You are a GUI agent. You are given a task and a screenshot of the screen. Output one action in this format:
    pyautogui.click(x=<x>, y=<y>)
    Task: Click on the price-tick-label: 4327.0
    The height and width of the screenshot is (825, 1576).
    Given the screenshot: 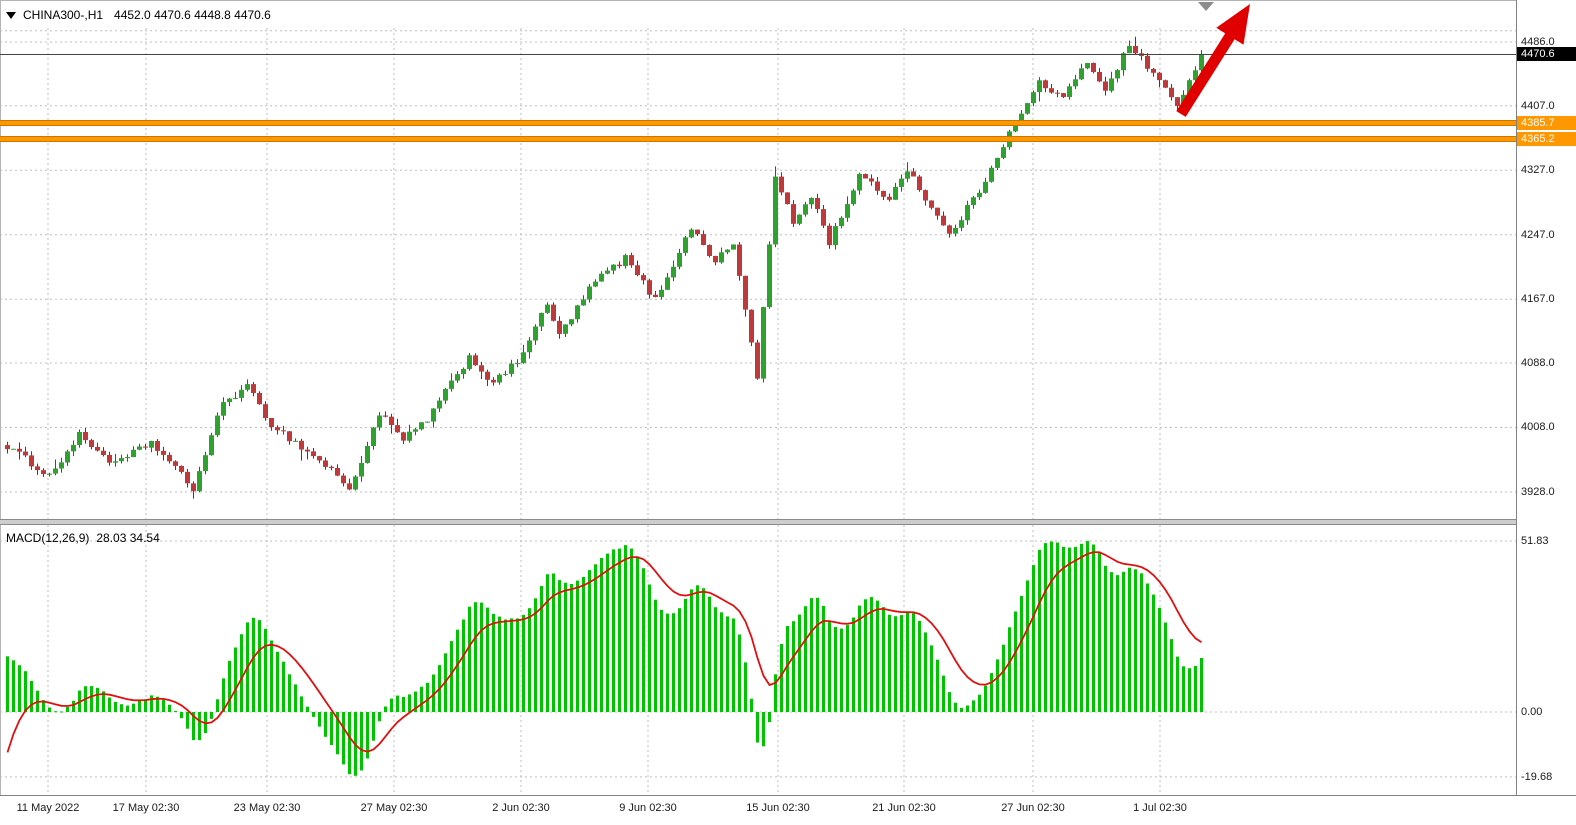 What is the action you would take?
    pyautogui.click(x=1538, y=170)
    